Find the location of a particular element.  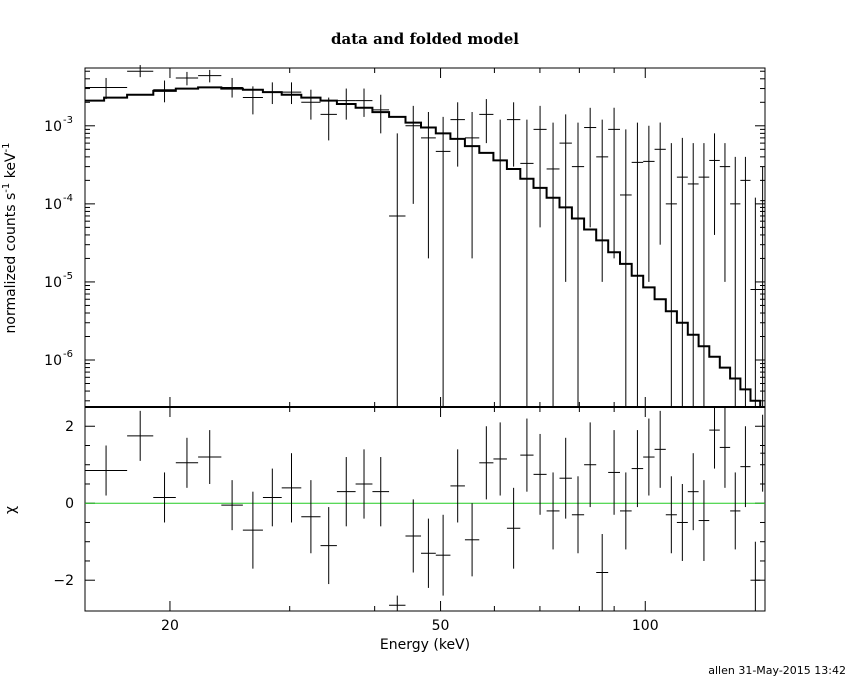

footer-timestamp: allen 31-May-2015 13:42 is located at coordinates (777, 670).